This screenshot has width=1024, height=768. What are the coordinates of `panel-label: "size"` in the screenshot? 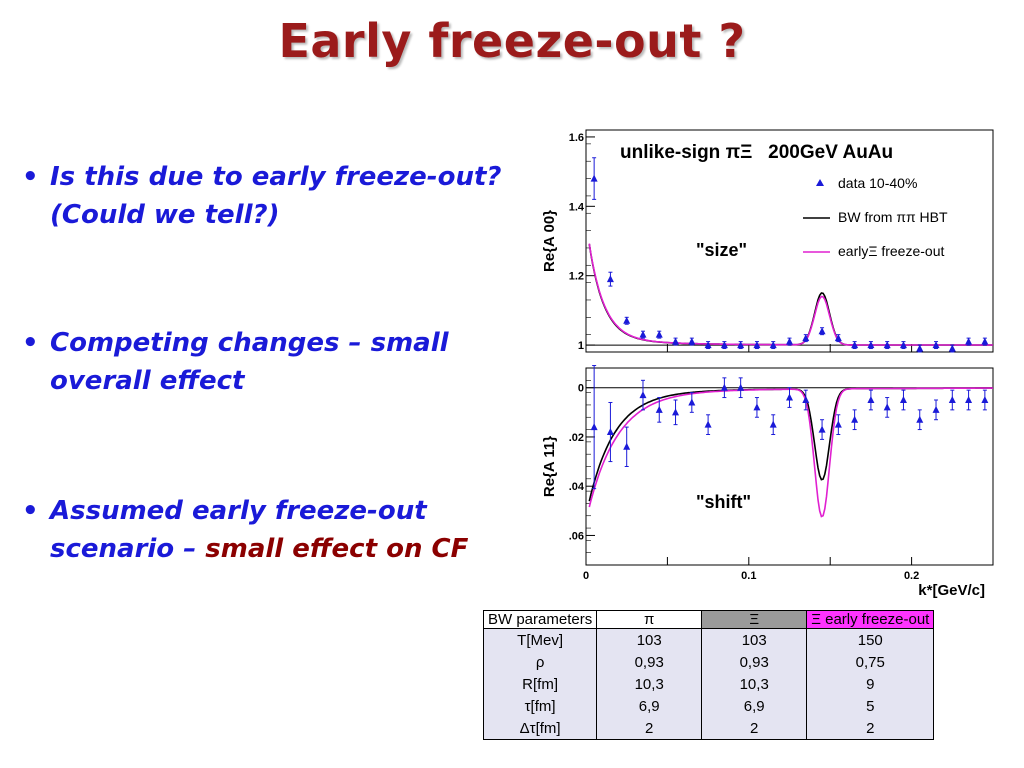 It's located at (721, 250).